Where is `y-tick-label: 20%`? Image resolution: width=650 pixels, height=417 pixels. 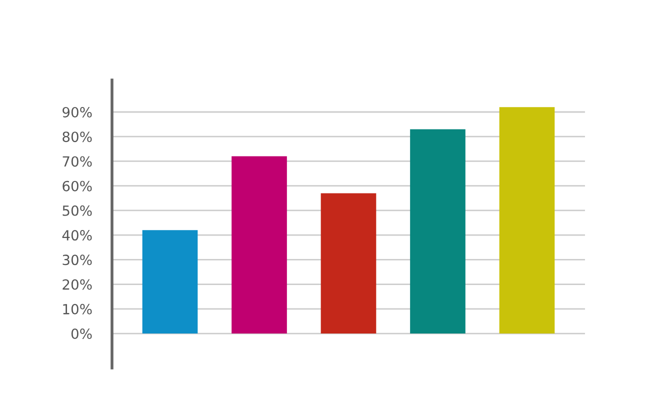
y-tick-label: 20% is located at coordinates (77, 284).